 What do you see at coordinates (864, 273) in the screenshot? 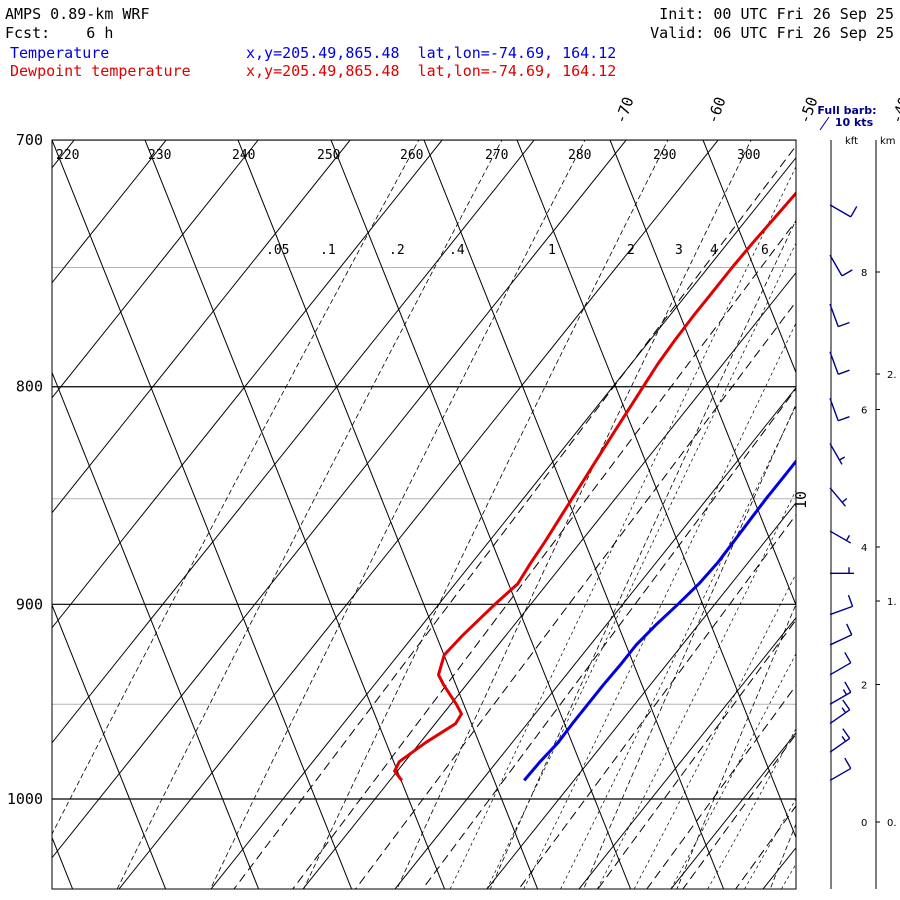
I see `height-kft-tick-label: 8` at bounding box center [864, 273].